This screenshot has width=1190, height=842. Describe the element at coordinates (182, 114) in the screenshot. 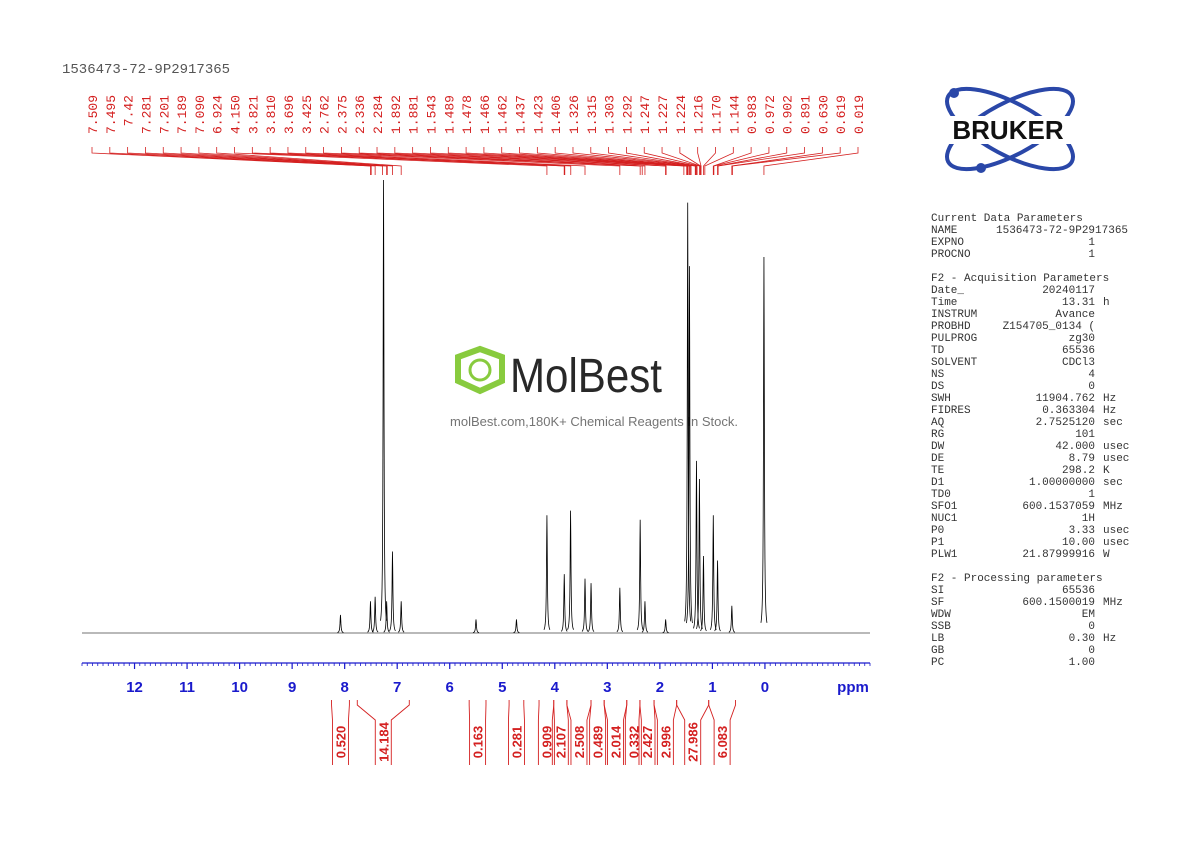

I see `peak-label: 7.189` at that location.